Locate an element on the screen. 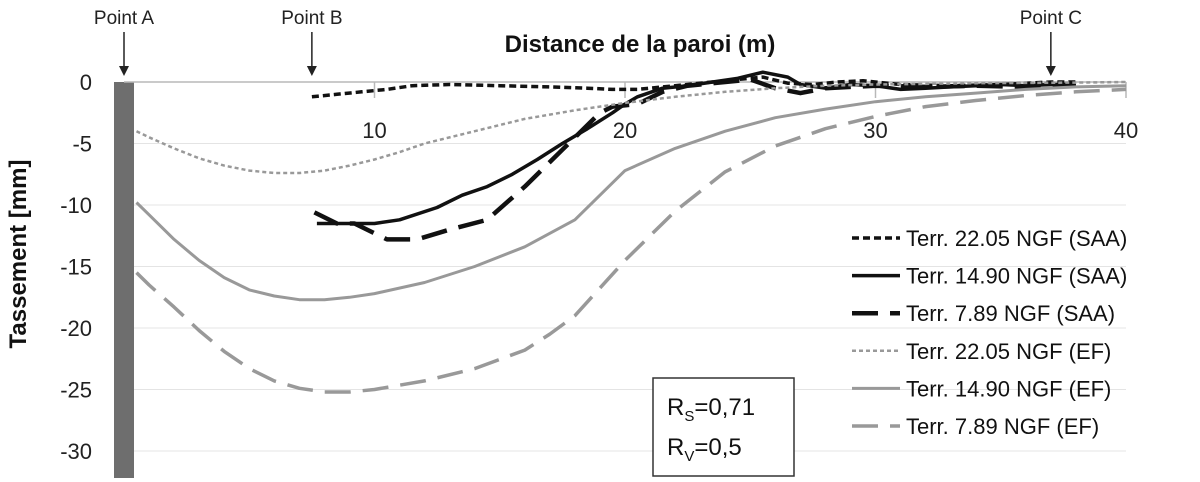  annotation-frame is located at coordinates (723, 427).